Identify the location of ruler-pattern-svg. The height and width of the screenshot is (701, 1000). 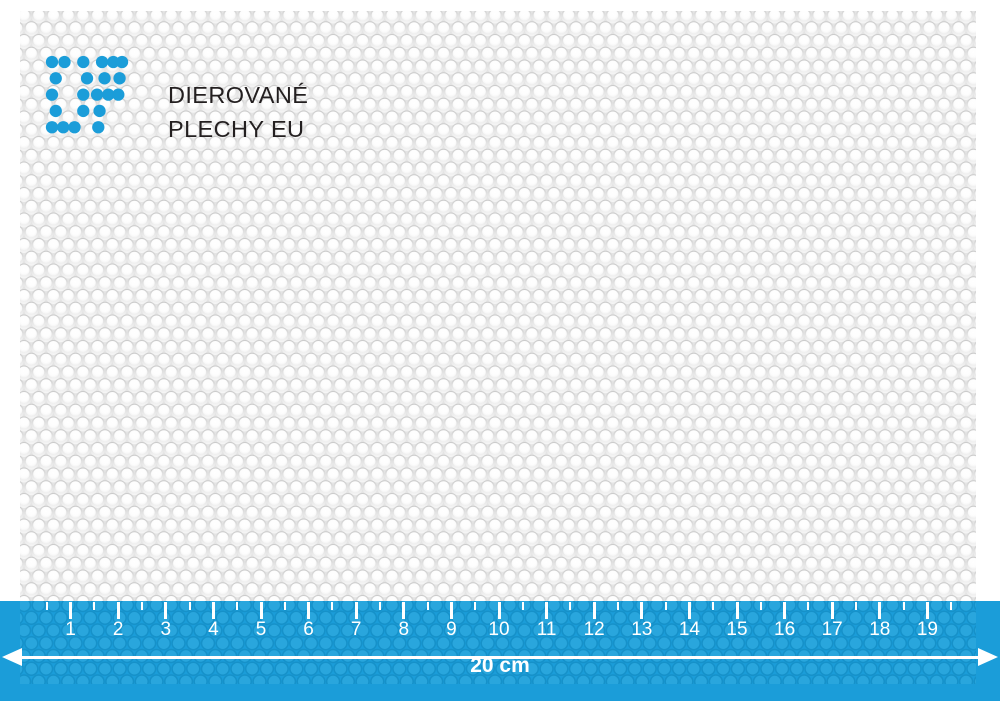
(498, 642).